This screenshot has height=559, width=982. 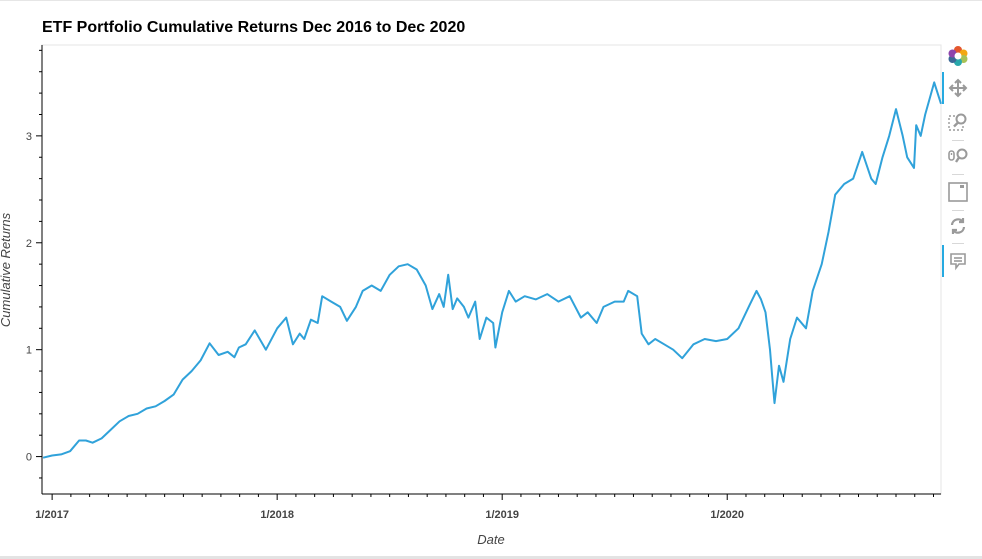 I want to click on hover-icon, so click(x=958, y=261).